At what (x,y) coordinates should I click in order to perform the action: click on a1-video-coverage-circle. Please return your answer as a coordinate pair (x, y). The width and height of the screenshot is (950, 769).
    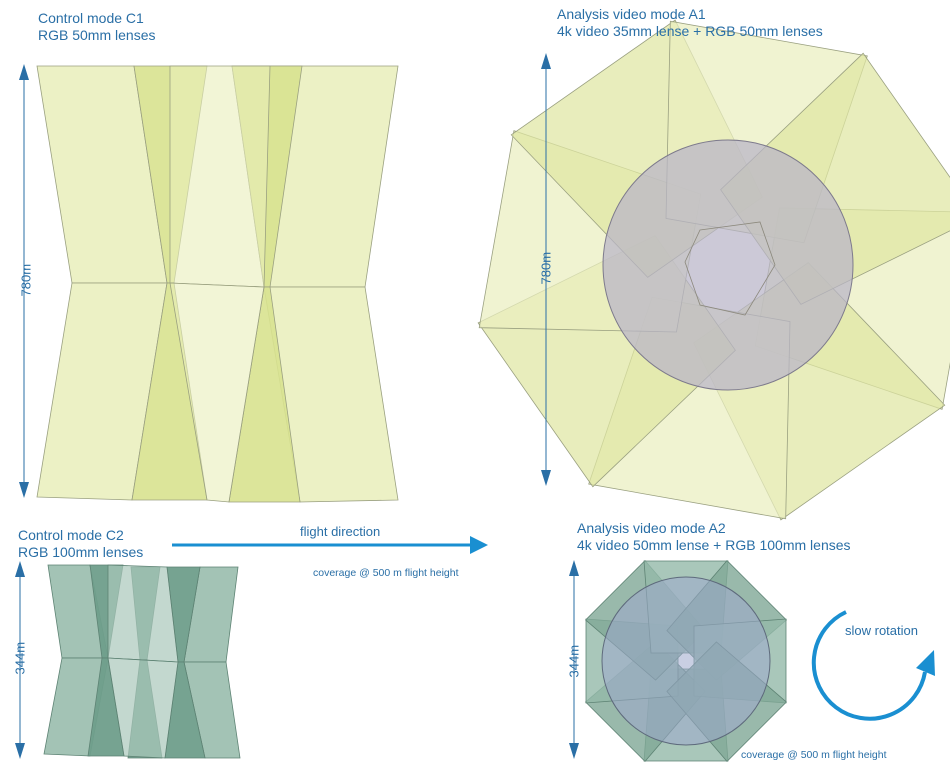
    Looking at the image, I should click on (728, 265).